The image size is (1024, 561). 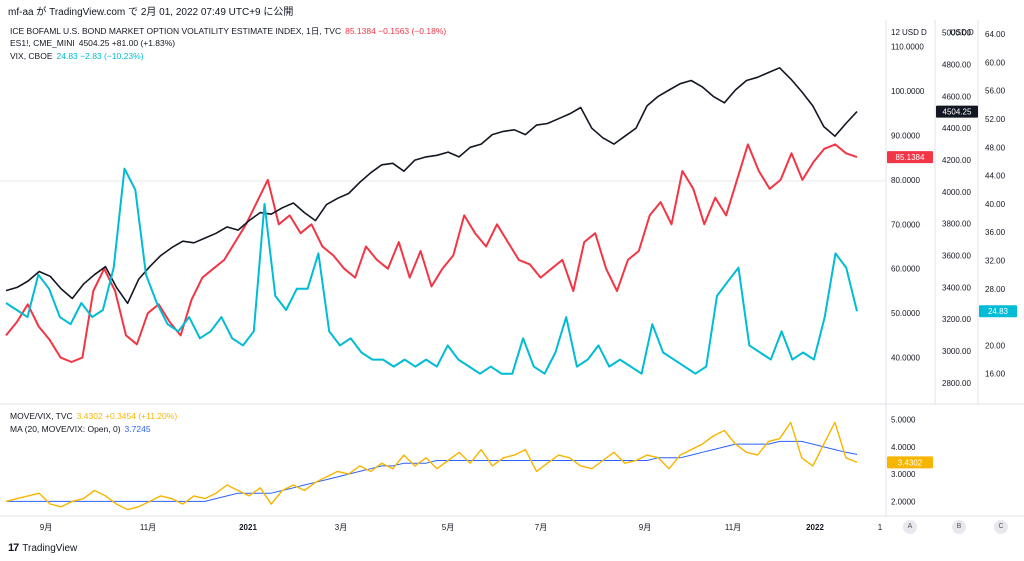 I want to click on vix-last-value-badge: 24.83, so click(x=998, y=311).